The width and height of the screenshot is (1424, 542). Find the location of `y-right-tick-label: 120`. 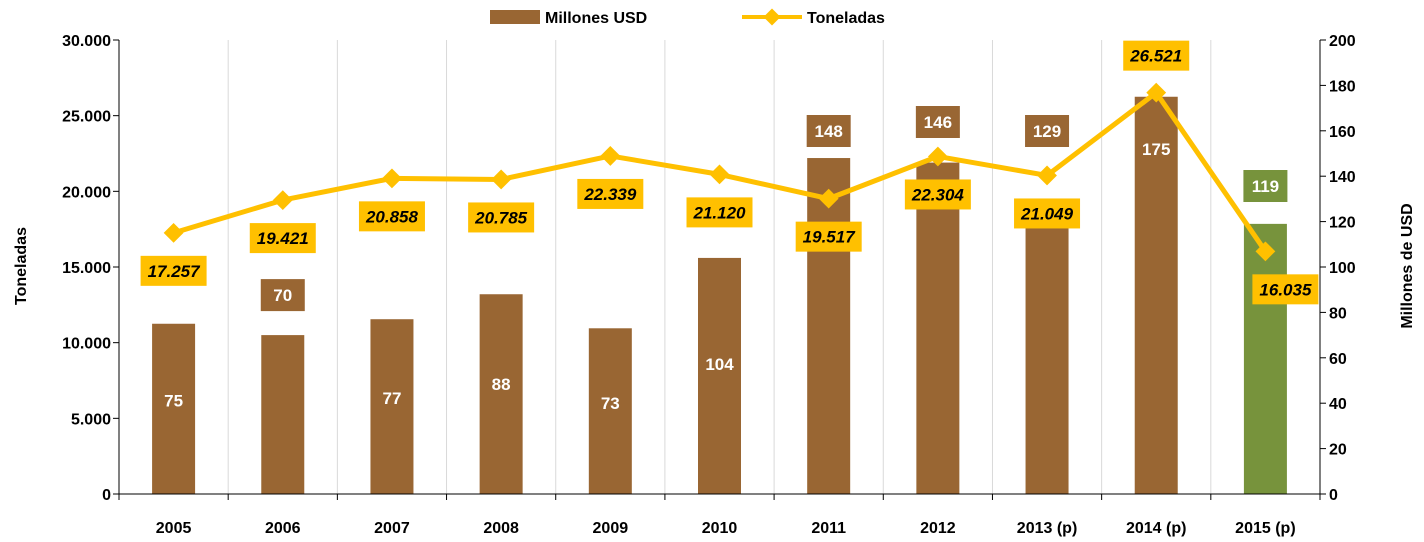

y-right-tick-label: 120 is located at coordinates (1342, 223).